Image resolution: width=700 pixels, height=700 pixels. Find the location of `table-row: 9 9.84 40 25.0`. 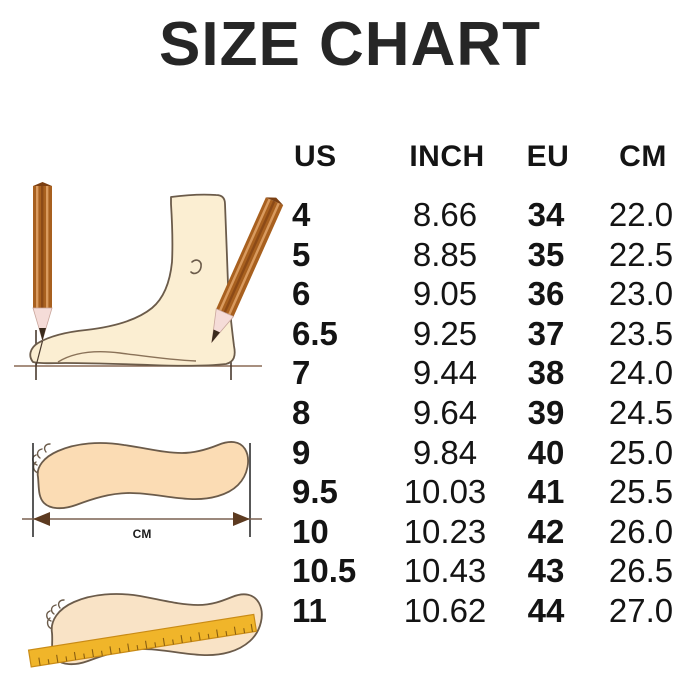

table-row: 9 9.84 40 25.0 is located at coordinates (492, 454).